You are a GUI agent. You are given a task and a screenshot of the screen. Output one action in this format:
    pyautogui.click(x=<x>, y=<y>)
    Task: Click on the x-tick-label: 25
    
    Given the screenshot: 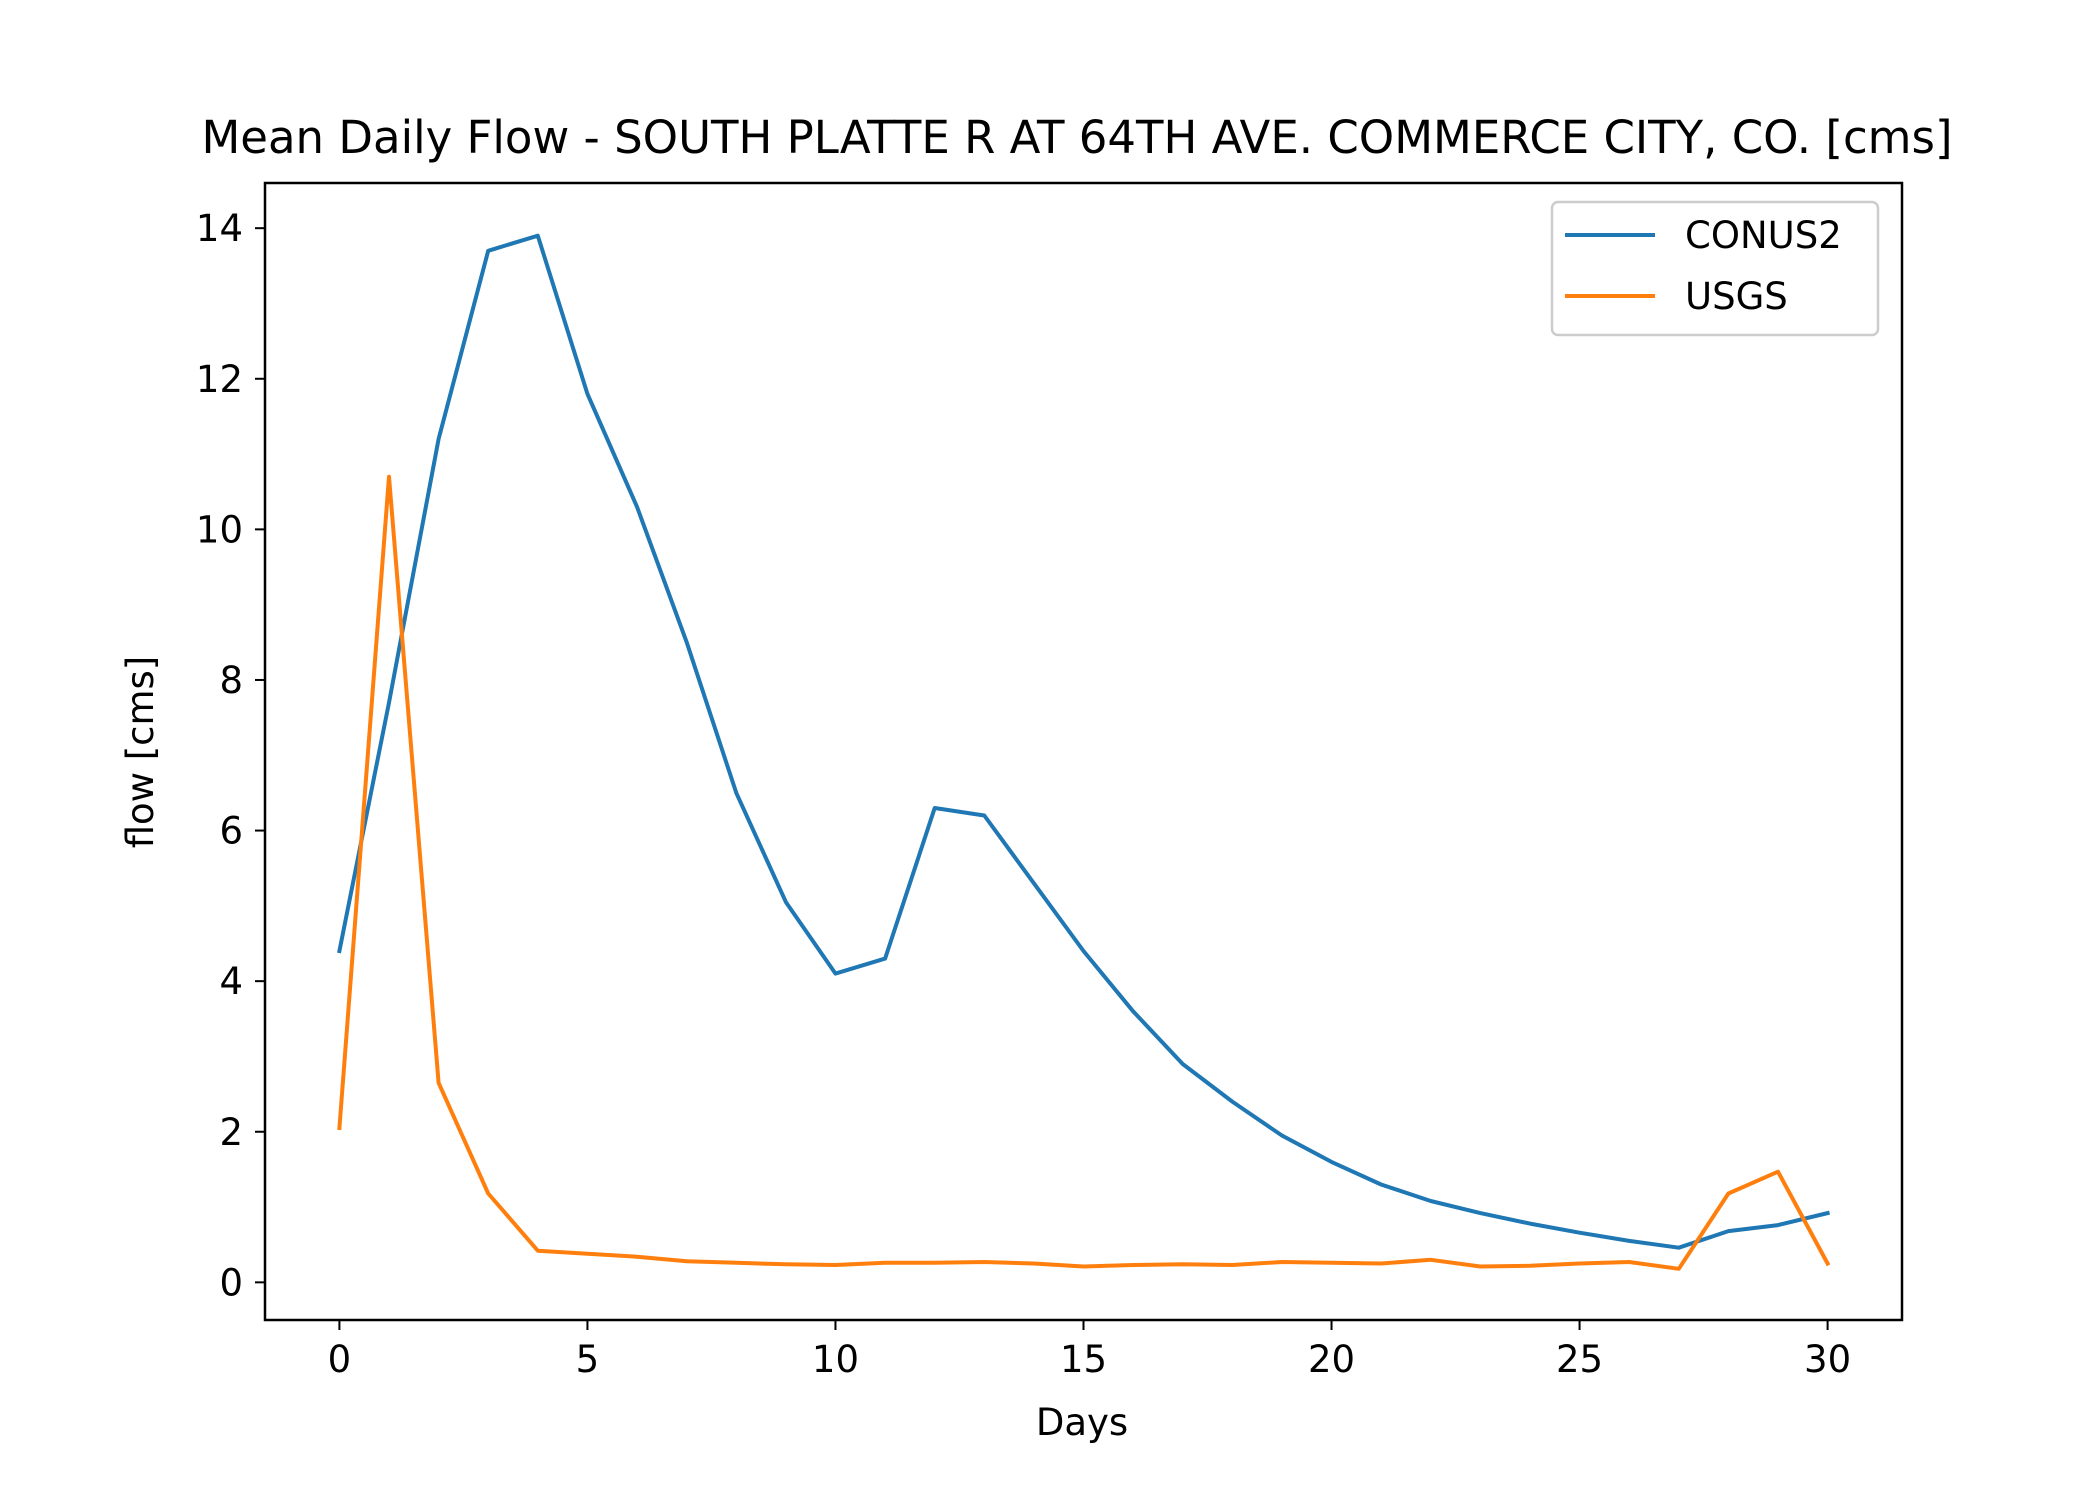 What is the action you would take?
    pyautogui.click(x=1579, y=1359)
    